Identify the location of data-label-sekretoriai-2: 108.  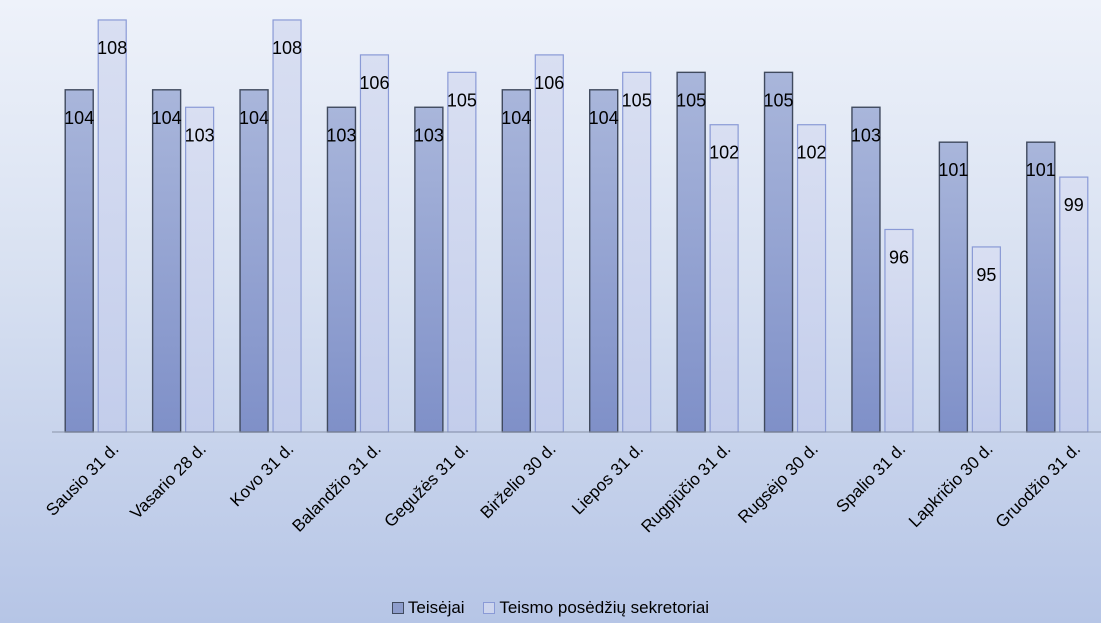
(287, 48).